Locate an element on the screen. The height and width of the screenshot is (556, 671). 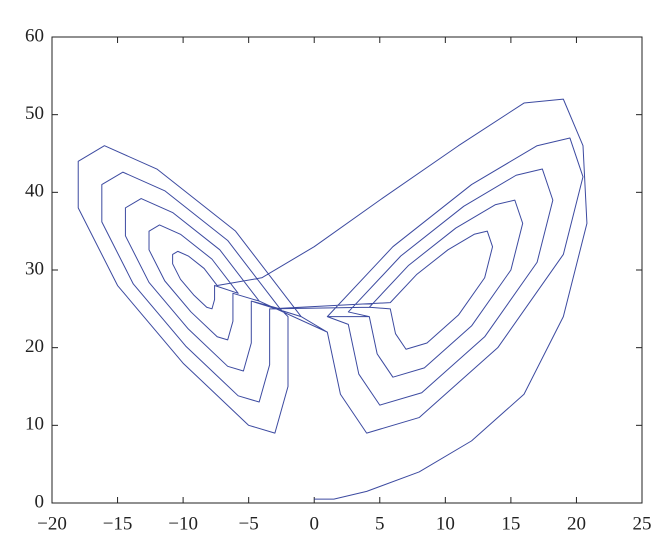
y-tick-label: 20 is located at coordinates (34, 346).